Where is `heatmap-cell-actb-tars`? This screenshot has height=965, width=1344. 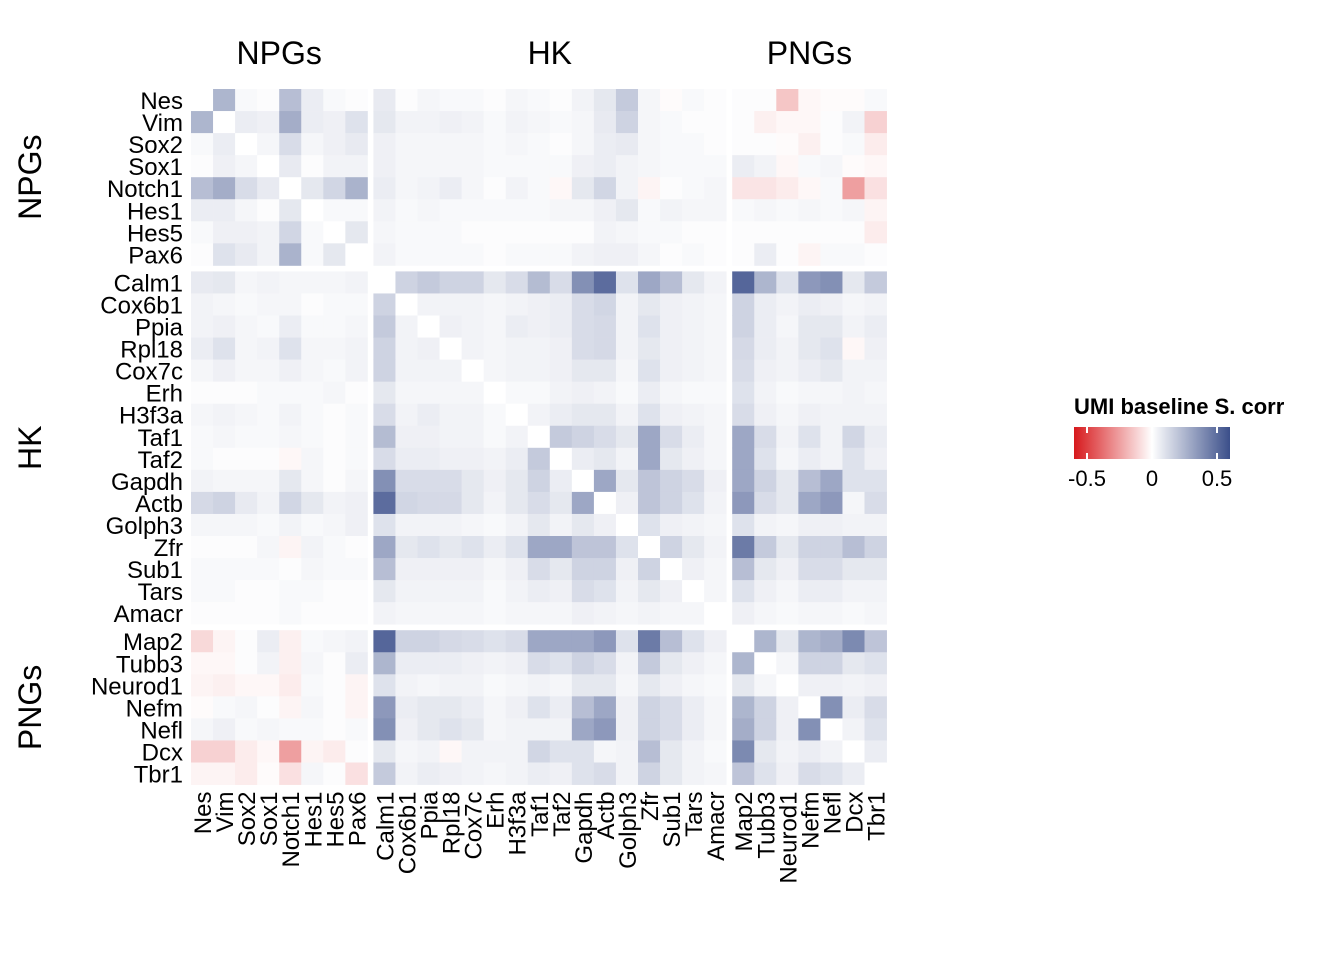 heatmap-cell-actb-tars is located at coordinates (693, 503).